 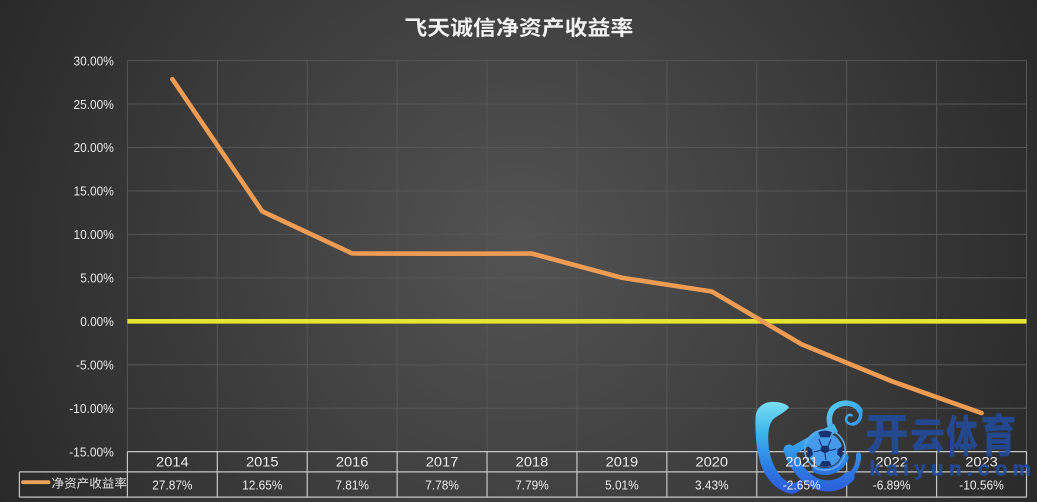 What do you see at coordinates (95, 364) in the screenshot?
I see `svg-text: -5.00%` at bounding box center [95, 364].